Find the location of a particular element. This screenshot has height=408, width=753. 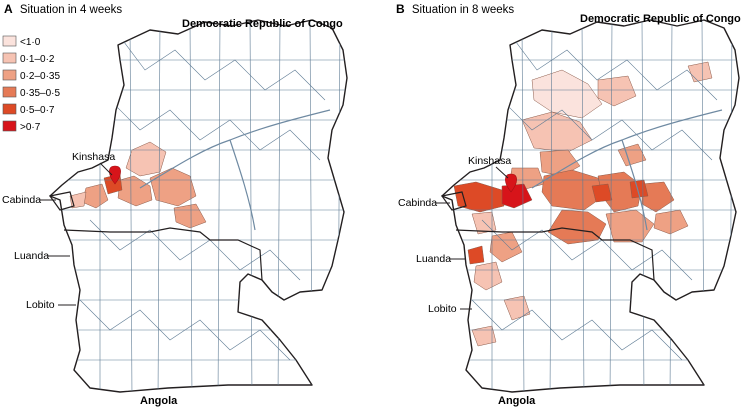

legend-item: <1·0 is located at coordinates (21, 41).